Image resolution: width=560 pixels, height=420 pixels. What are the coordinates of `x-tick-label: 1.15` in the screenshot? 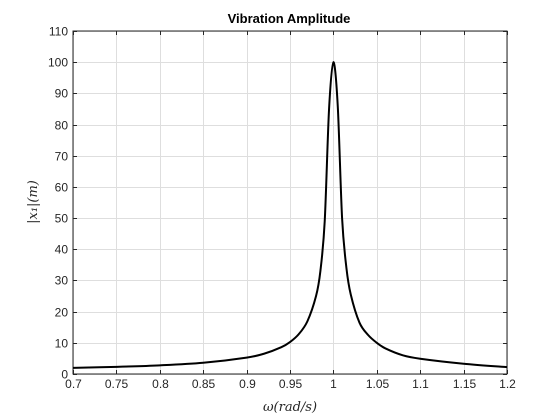 It's located at (465, 384).